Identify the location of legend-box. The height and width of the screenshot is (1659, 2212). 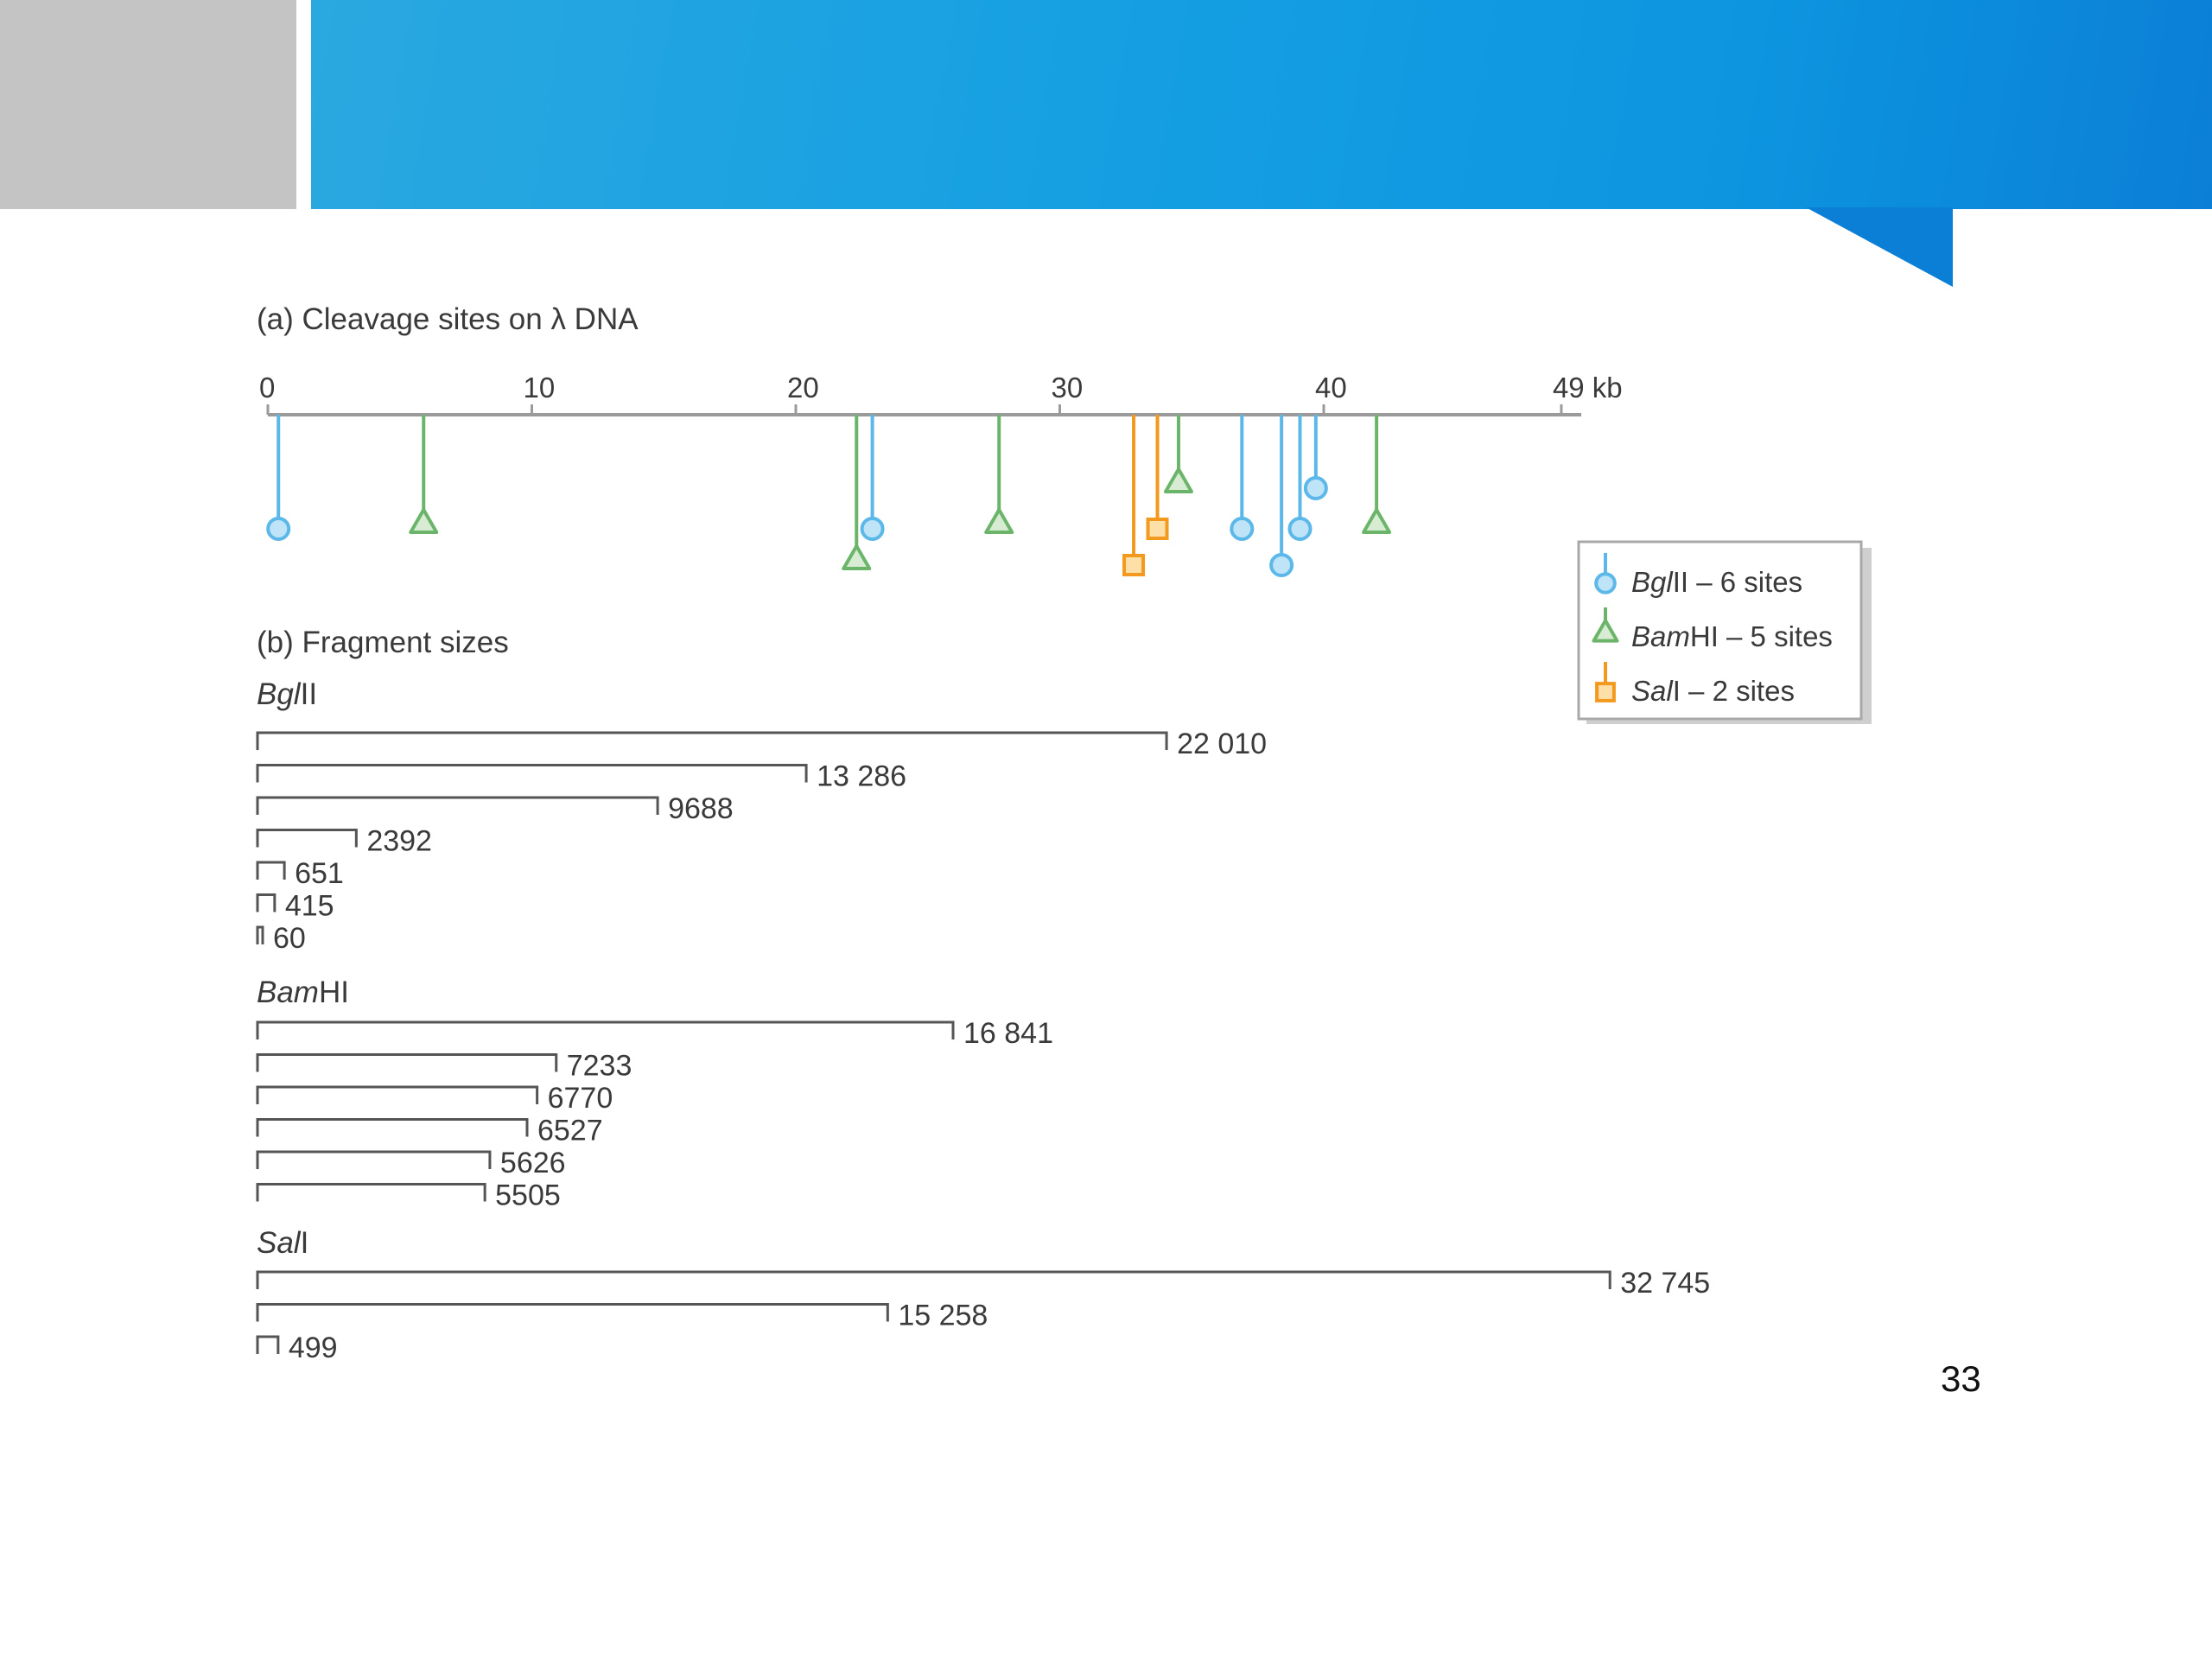
(1720, 630).